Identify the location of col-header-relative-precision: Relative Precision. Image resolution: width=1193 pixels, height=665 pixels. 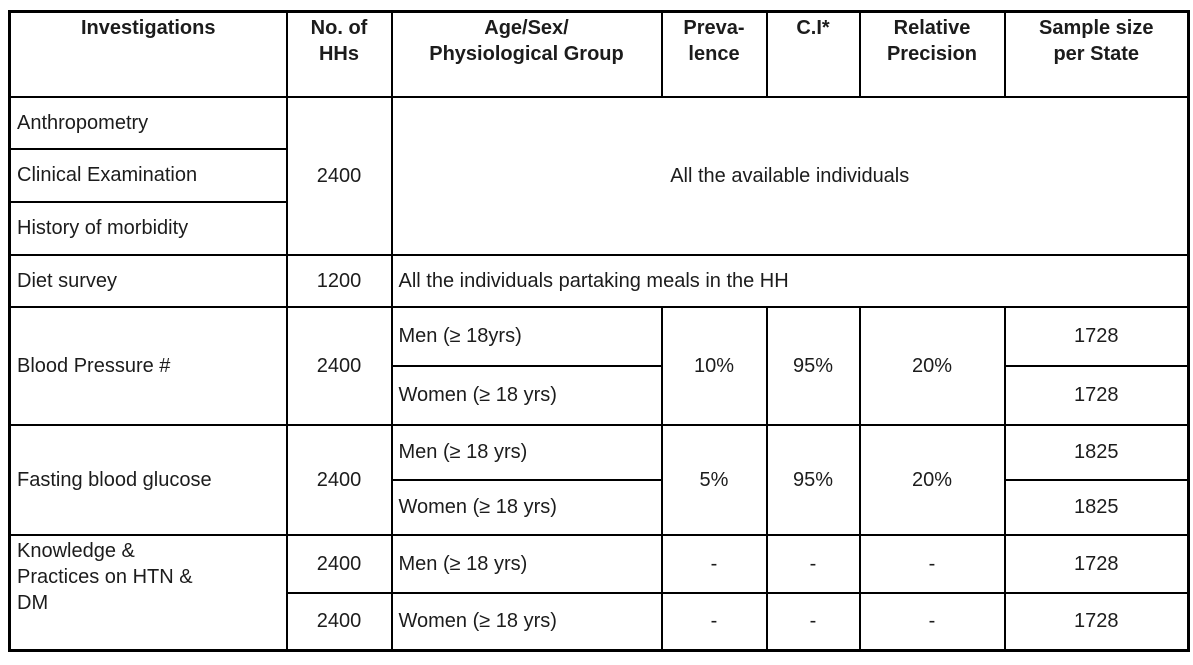
(932, 54).